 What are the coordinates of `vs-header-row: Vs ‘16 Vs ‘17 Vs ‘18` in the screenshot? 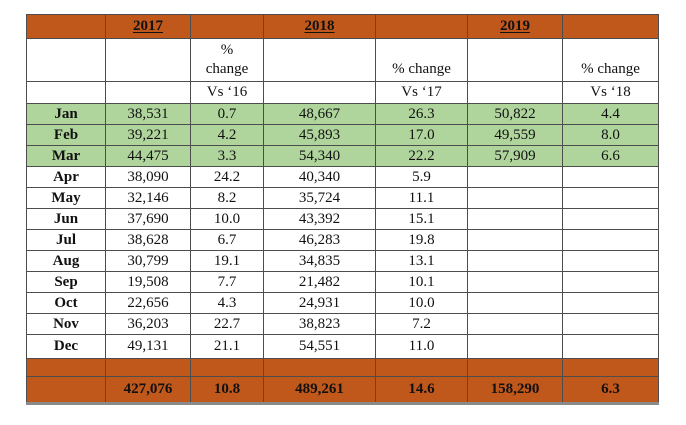 It's located at (342, 92).